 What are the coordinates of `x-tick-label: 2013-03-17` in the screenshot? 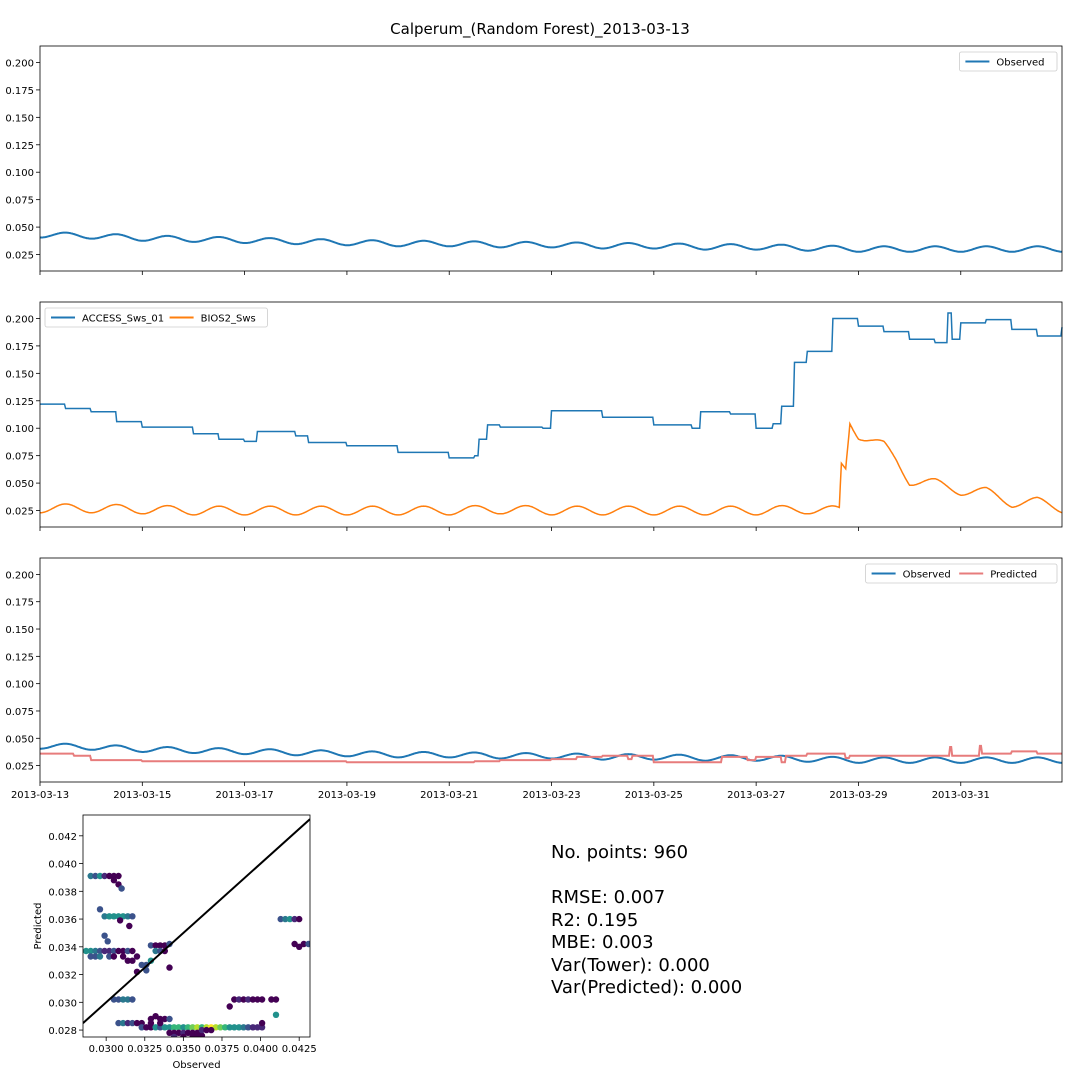 It's located at (245, 795).